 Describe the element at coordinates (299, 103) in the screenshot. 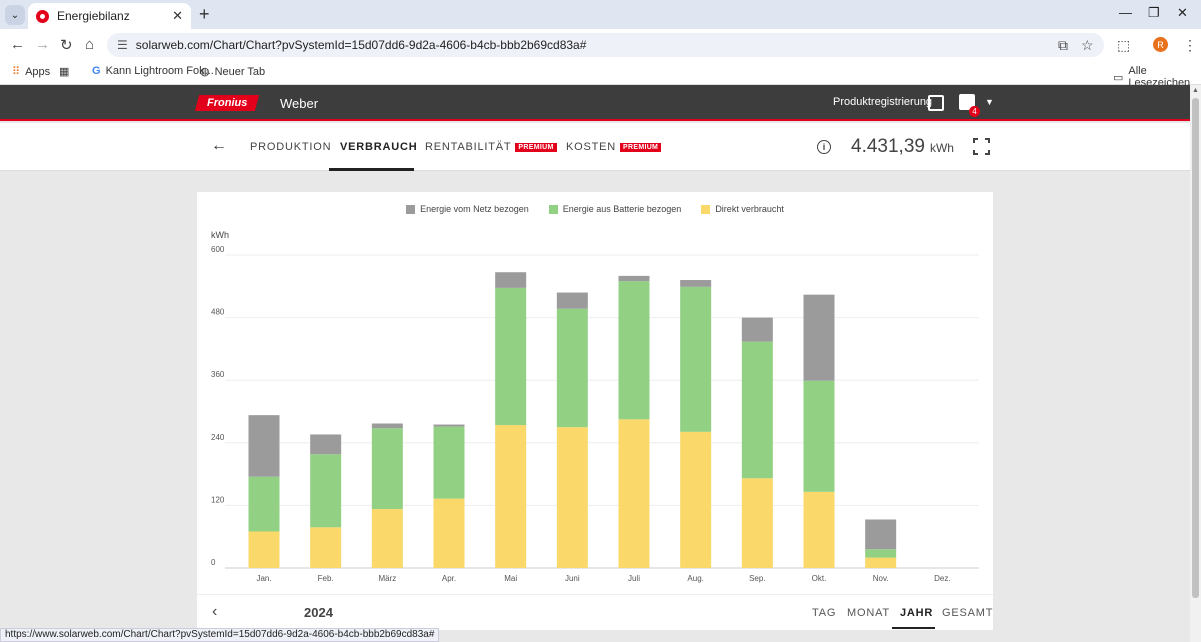

I see `system-name: Weber` at that location.